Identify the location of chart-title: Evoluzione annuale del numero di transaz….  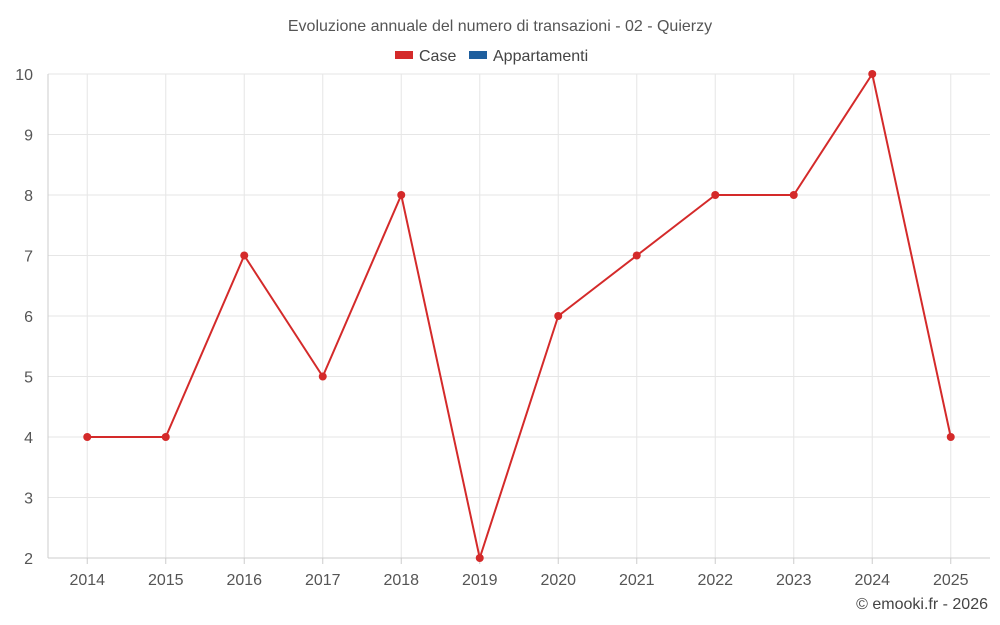
(500, 26).